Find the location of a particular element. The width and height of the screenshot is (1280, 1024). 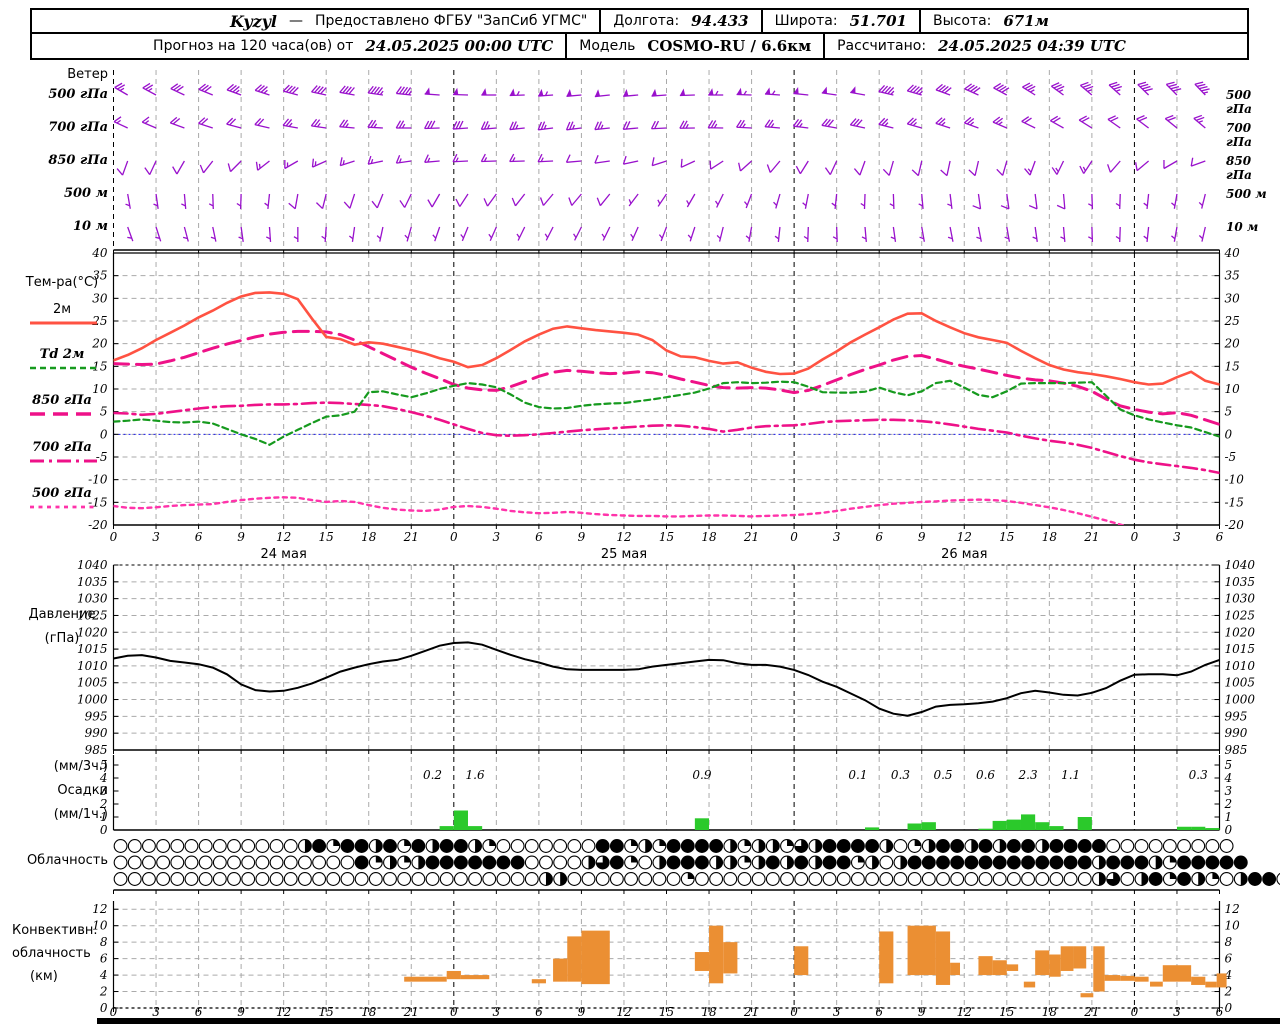

svg-text: 1015 is located at coordinates (1240, 649).